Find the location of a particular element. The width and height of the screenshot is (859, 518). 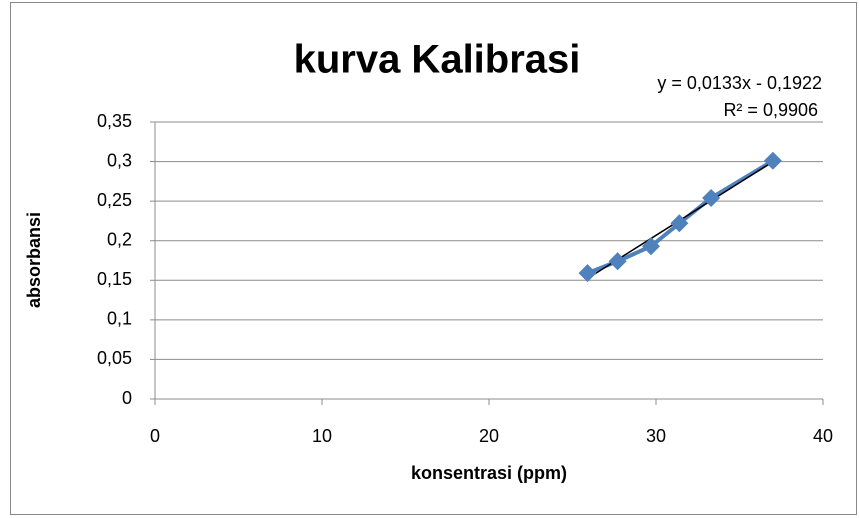

chart-title: kurva Kalibrasi is located at coordinates (437, 60).